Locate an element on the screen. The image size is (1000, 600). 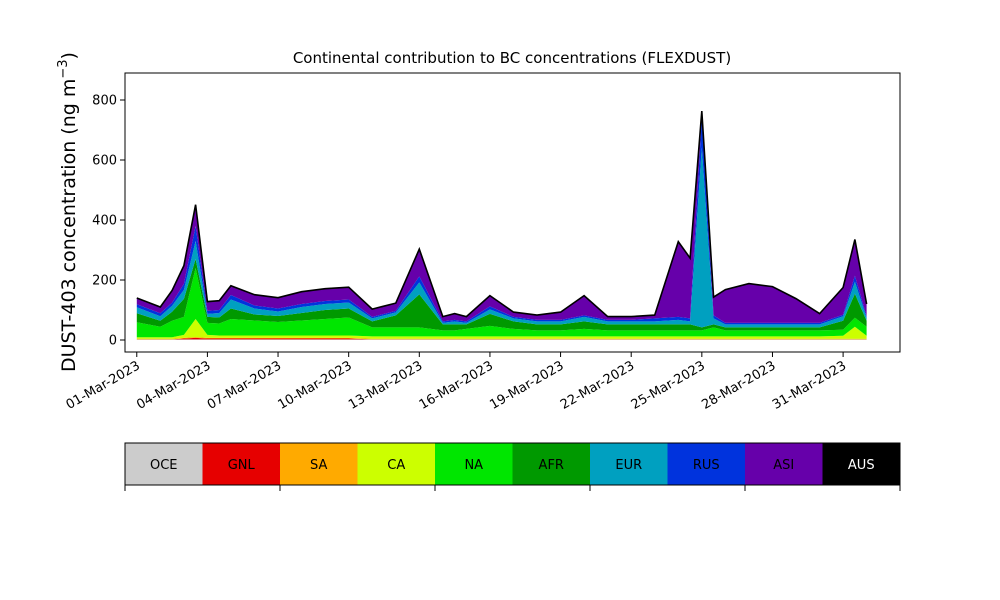
legend-swatch-rus is located at coordinates (706, 464).